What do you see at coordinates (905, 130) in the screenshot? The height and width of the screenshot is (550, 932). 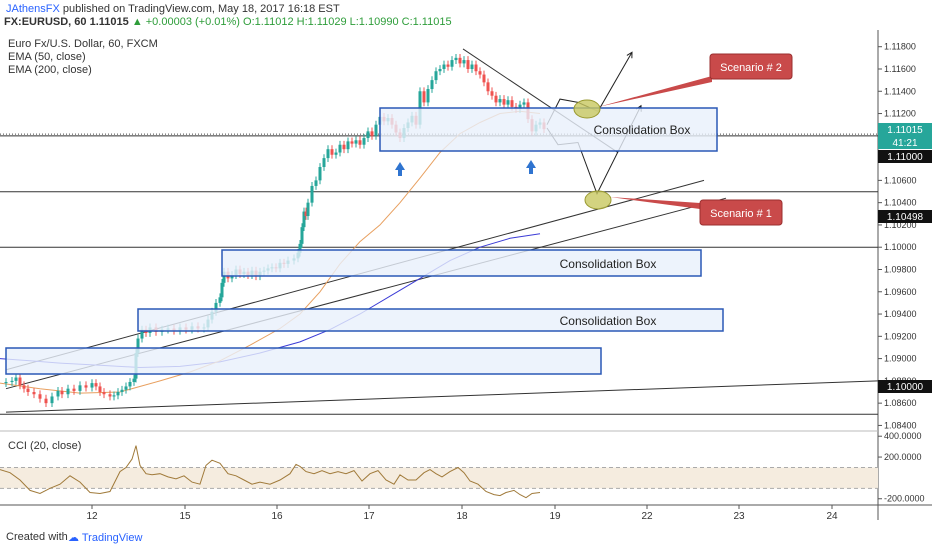 I see `svg-text: 1.11015` at bounding box center [905, 130].